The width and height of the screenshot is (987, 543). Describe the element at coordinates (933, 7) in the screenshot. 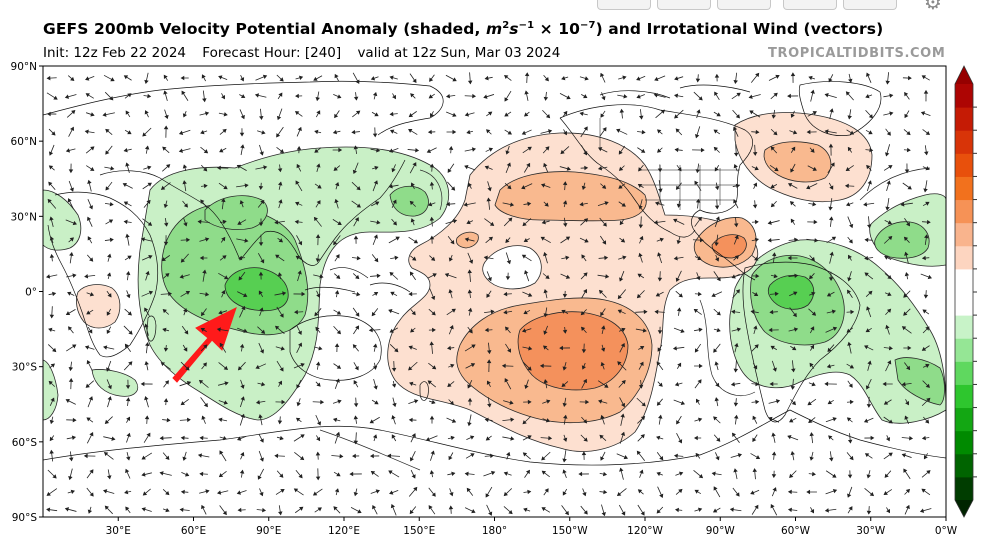

I see `gear-icon: ⚙` at that location.